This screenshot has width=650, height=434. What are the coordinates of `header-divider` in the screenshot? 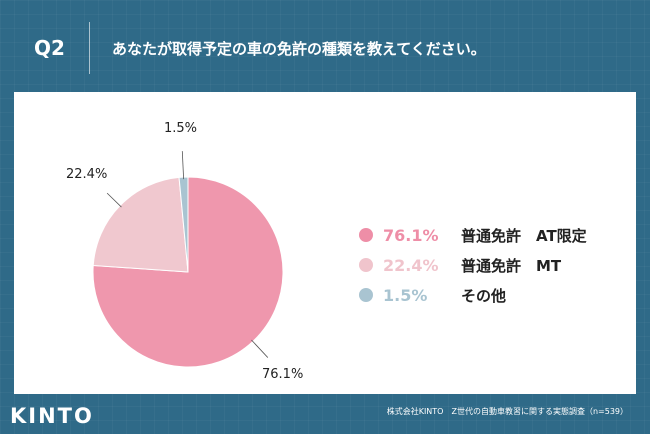 It's located at (89, 48).